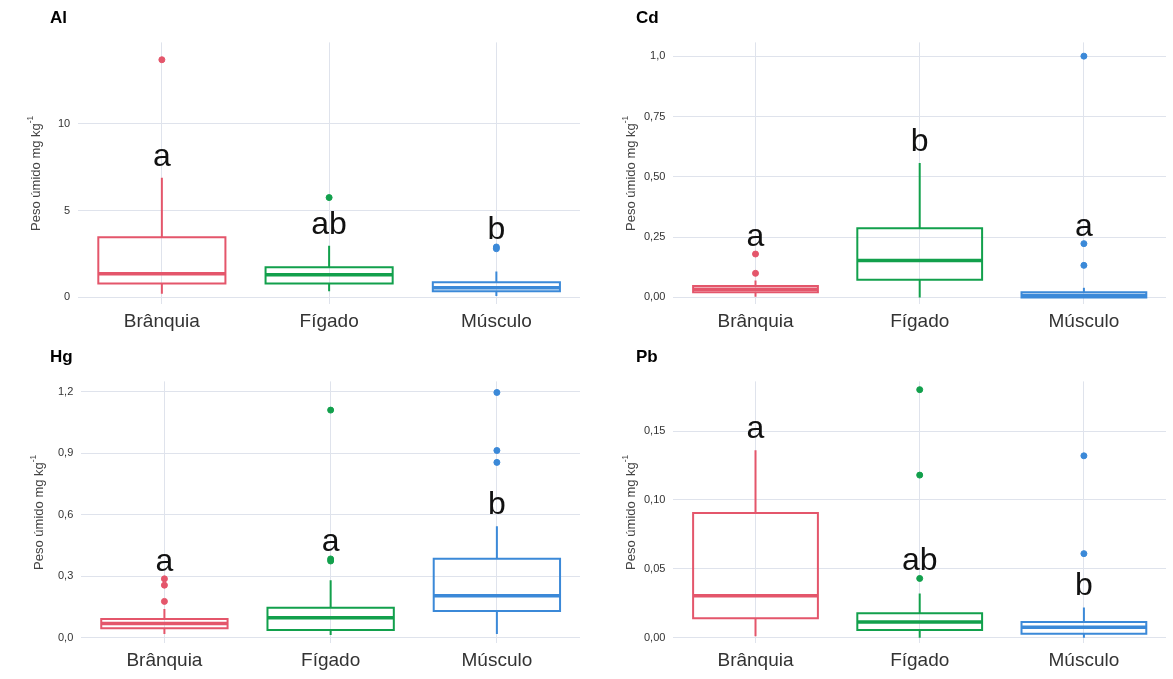  I want to click on y-tick-label: 10, so click(64, 122).